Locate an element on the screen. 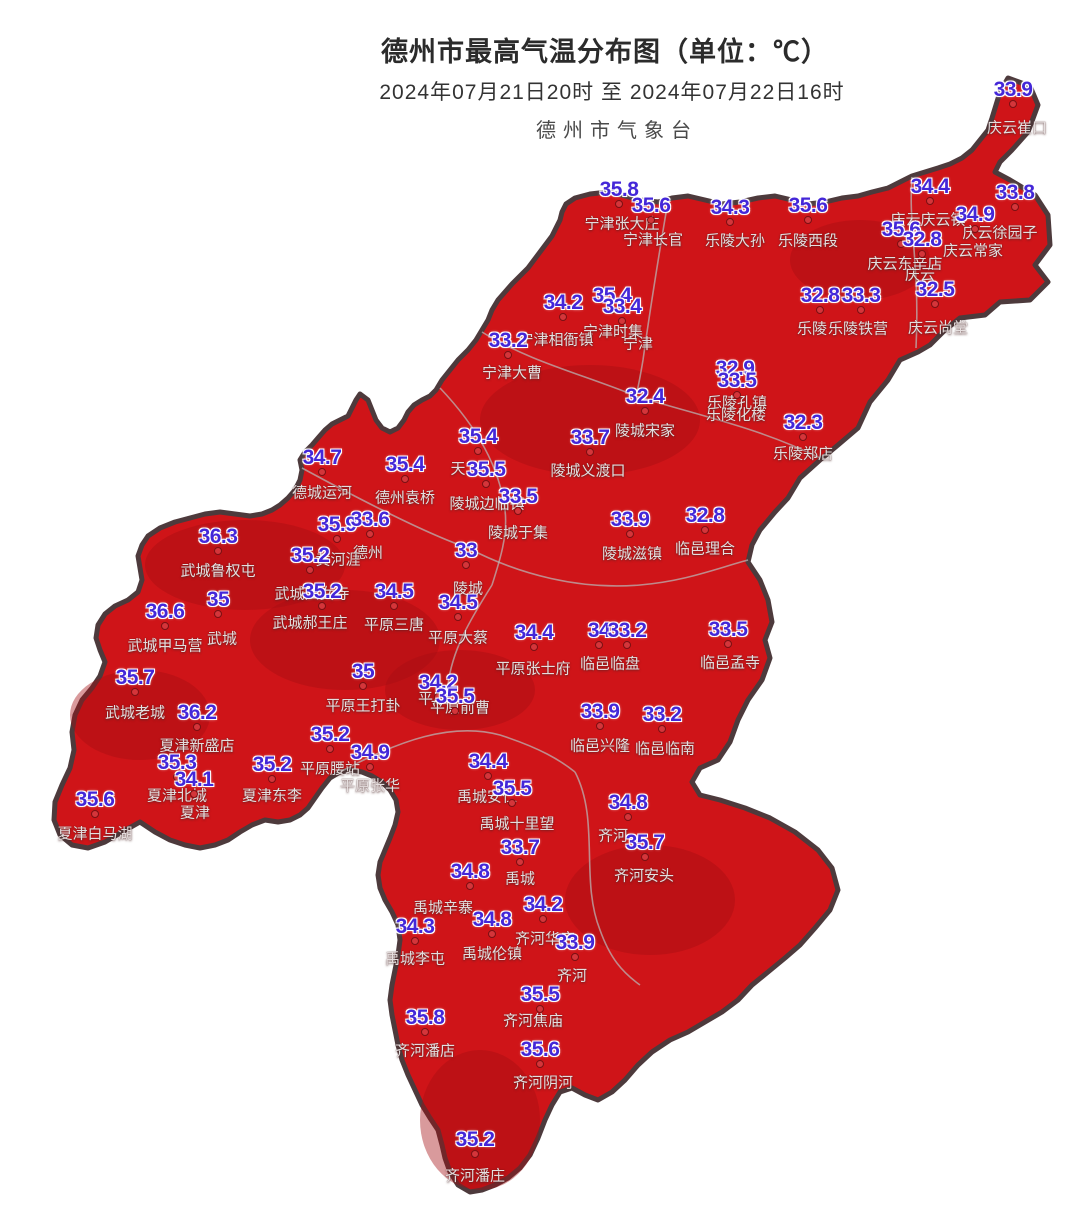 This screenshot has height=1215, width=1080. place-label: 庆云尚堂 is located at coordinates (938, 328).